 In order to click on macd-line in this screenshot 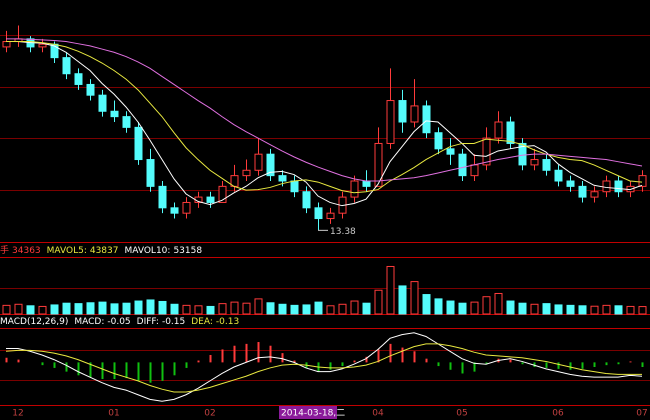, I will do `click(323, 368)`.